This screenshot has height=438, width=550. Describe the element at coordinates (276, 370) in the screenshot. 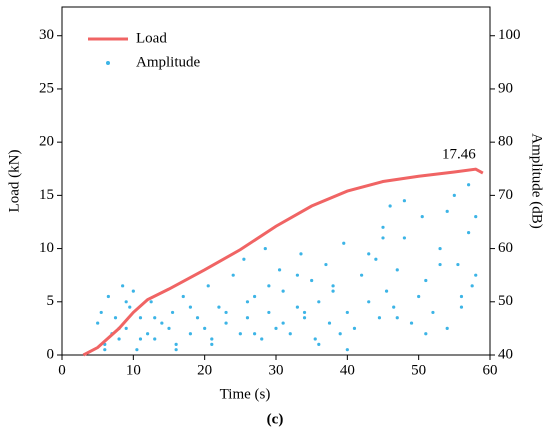

I see `x-tick-label: 30` at that location.